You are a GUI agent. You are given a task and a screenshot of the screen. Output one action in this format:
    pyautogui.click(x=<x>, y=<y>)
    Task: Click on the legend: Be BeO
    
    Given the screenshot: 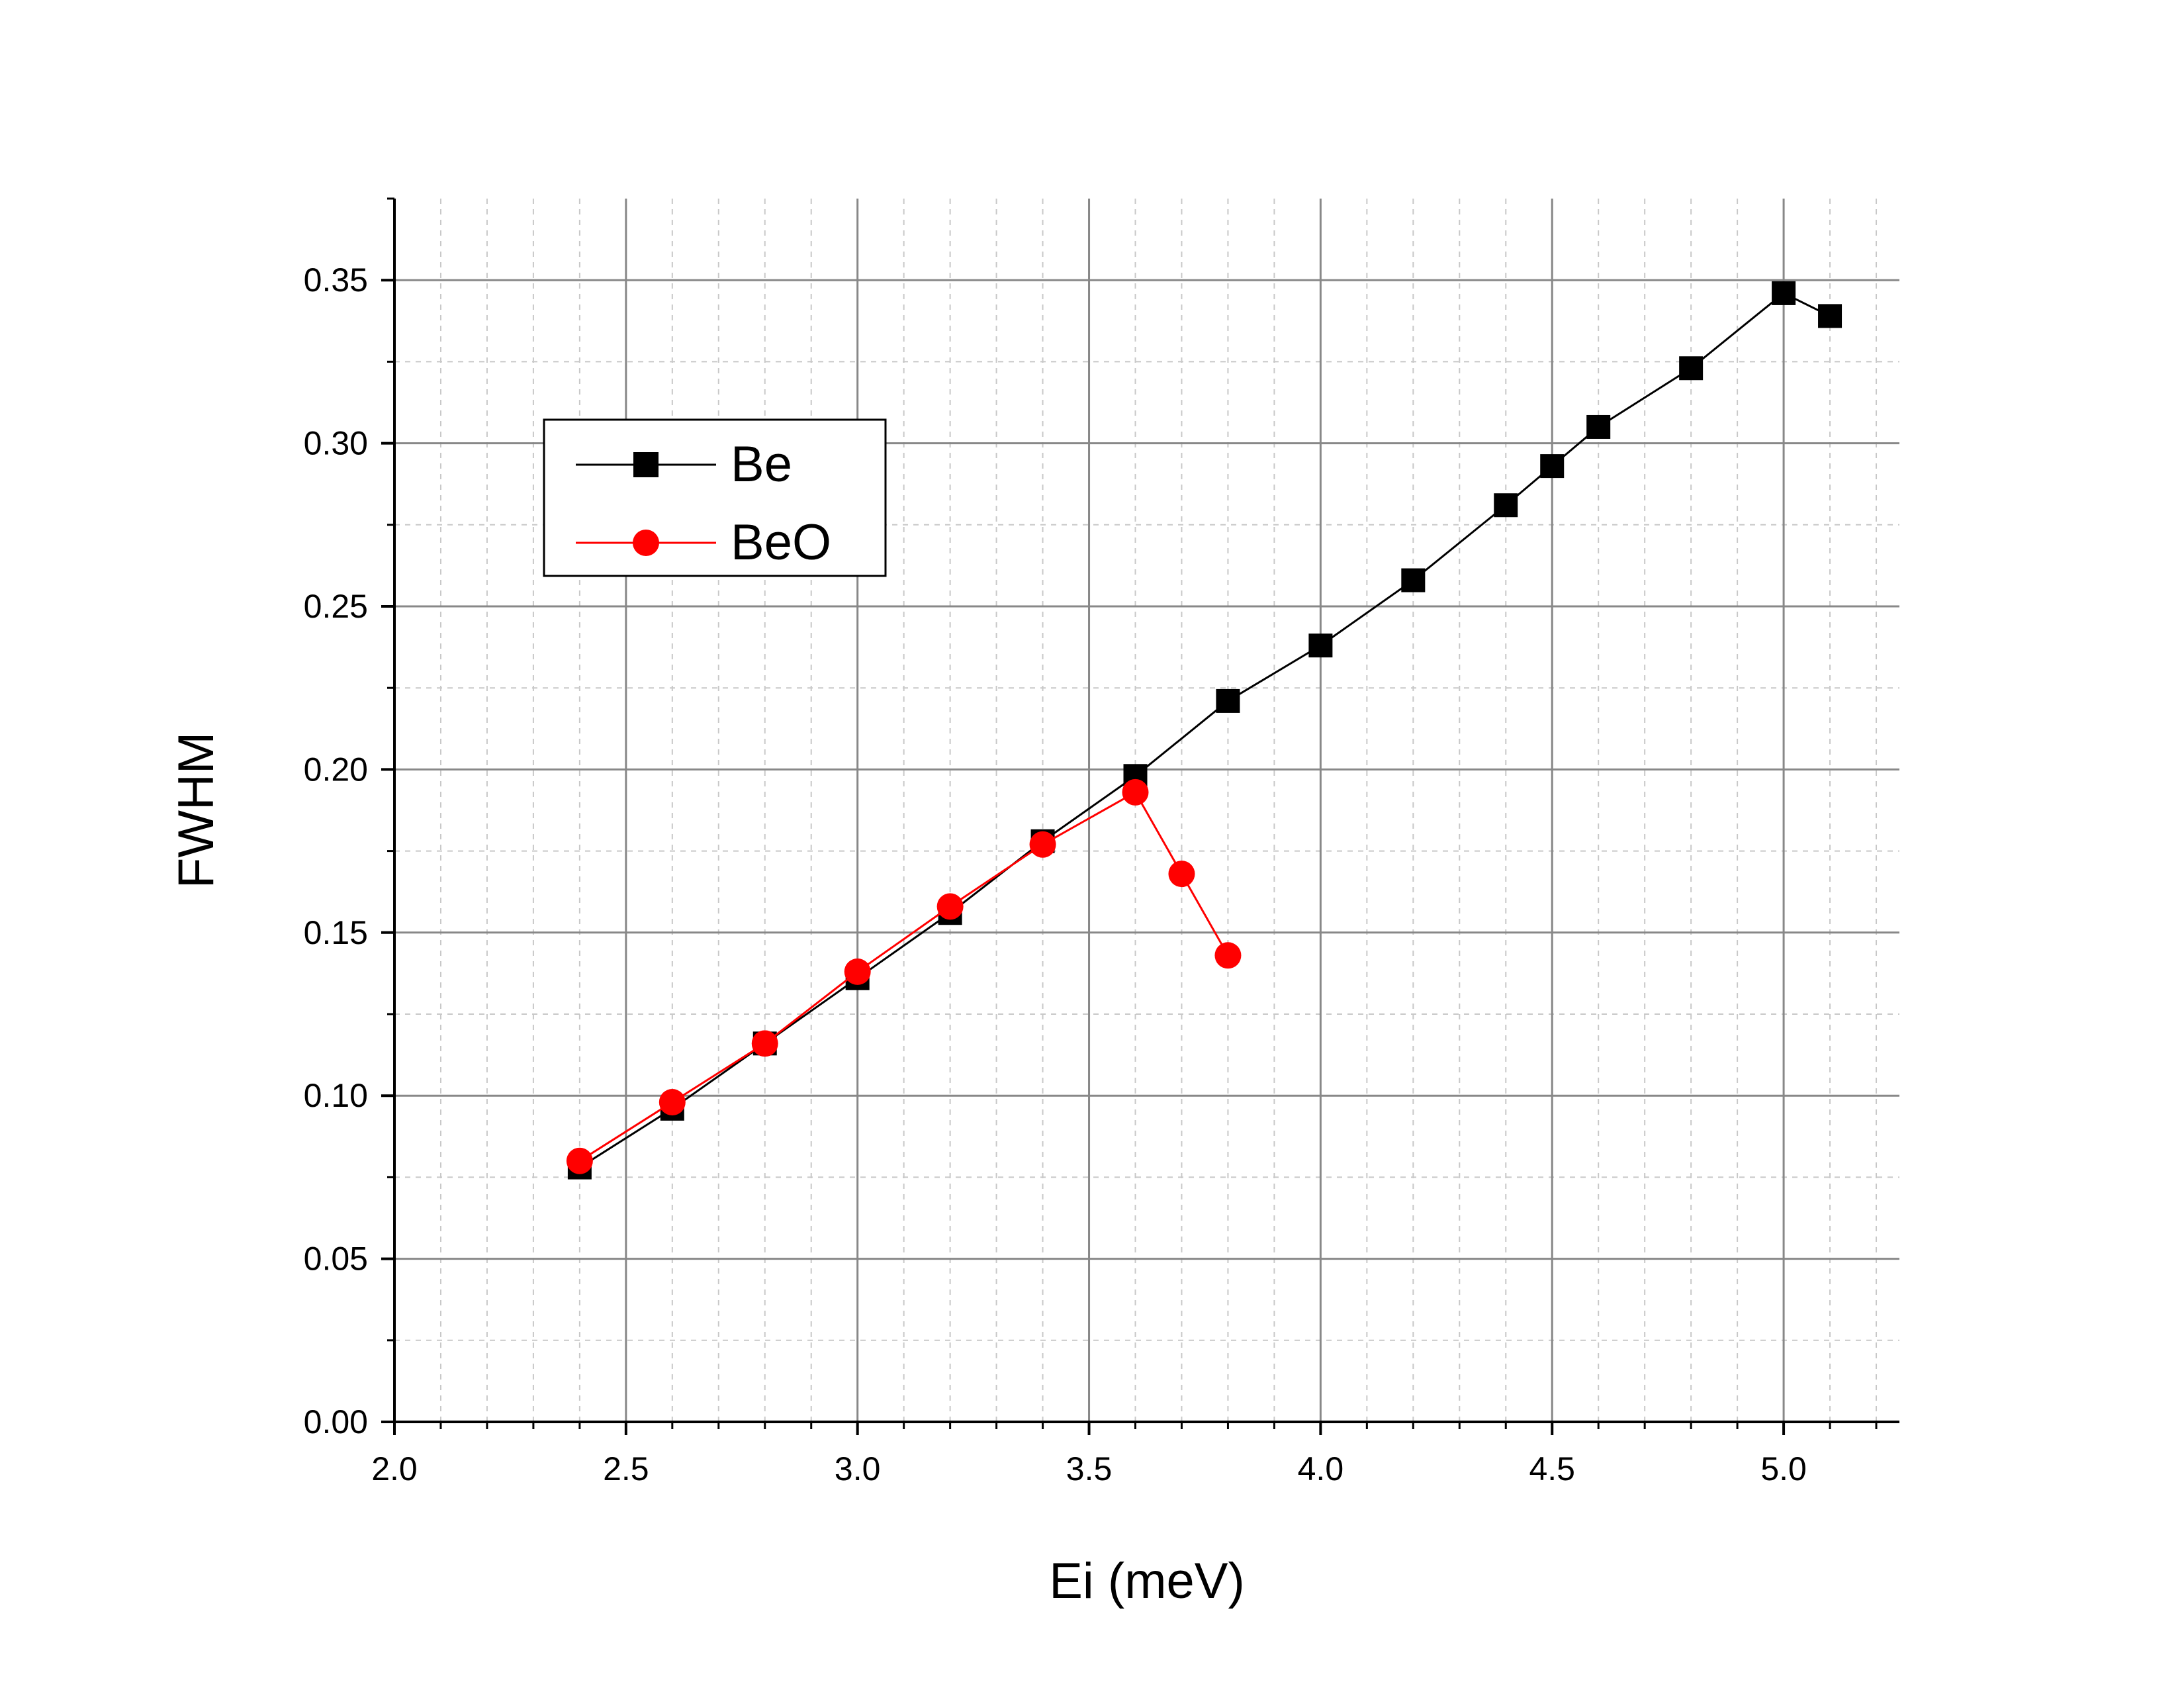 What is the action you would take?
    pyautogui.click(x=715, y=497)
    